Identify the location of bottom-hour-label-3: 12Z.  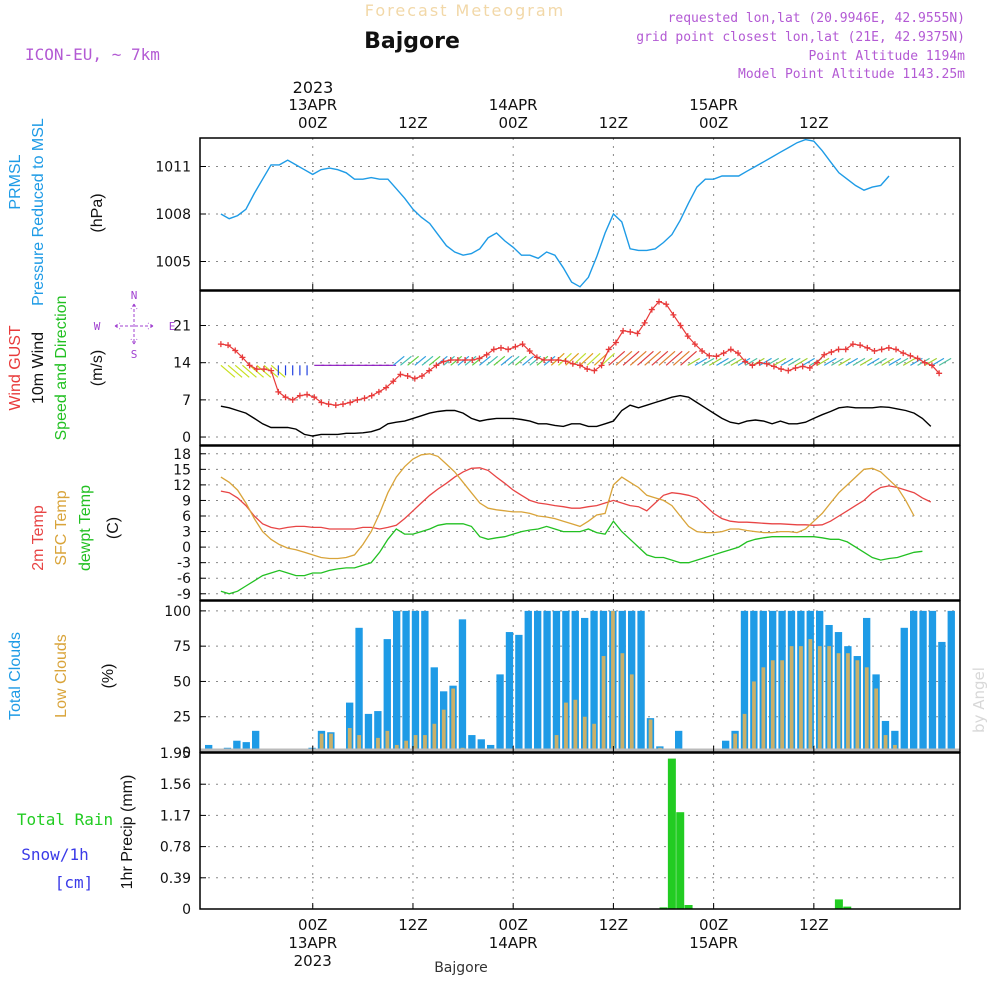
(613, 925).